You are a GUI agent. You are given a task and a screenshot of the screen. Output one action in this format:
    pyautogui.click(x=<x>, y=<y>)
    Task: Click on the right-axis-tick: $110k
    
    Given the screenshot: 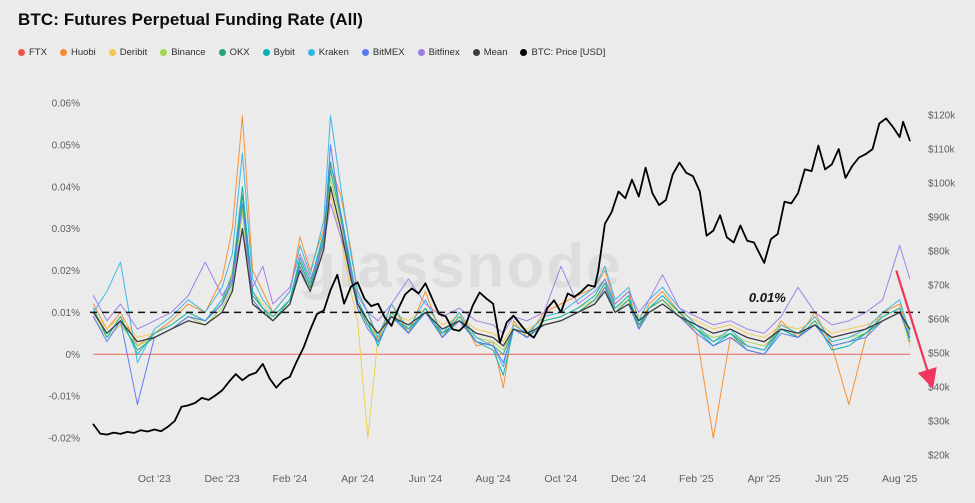 What is the action you would take?
    pyautogui.click(x=942, y=150)
    